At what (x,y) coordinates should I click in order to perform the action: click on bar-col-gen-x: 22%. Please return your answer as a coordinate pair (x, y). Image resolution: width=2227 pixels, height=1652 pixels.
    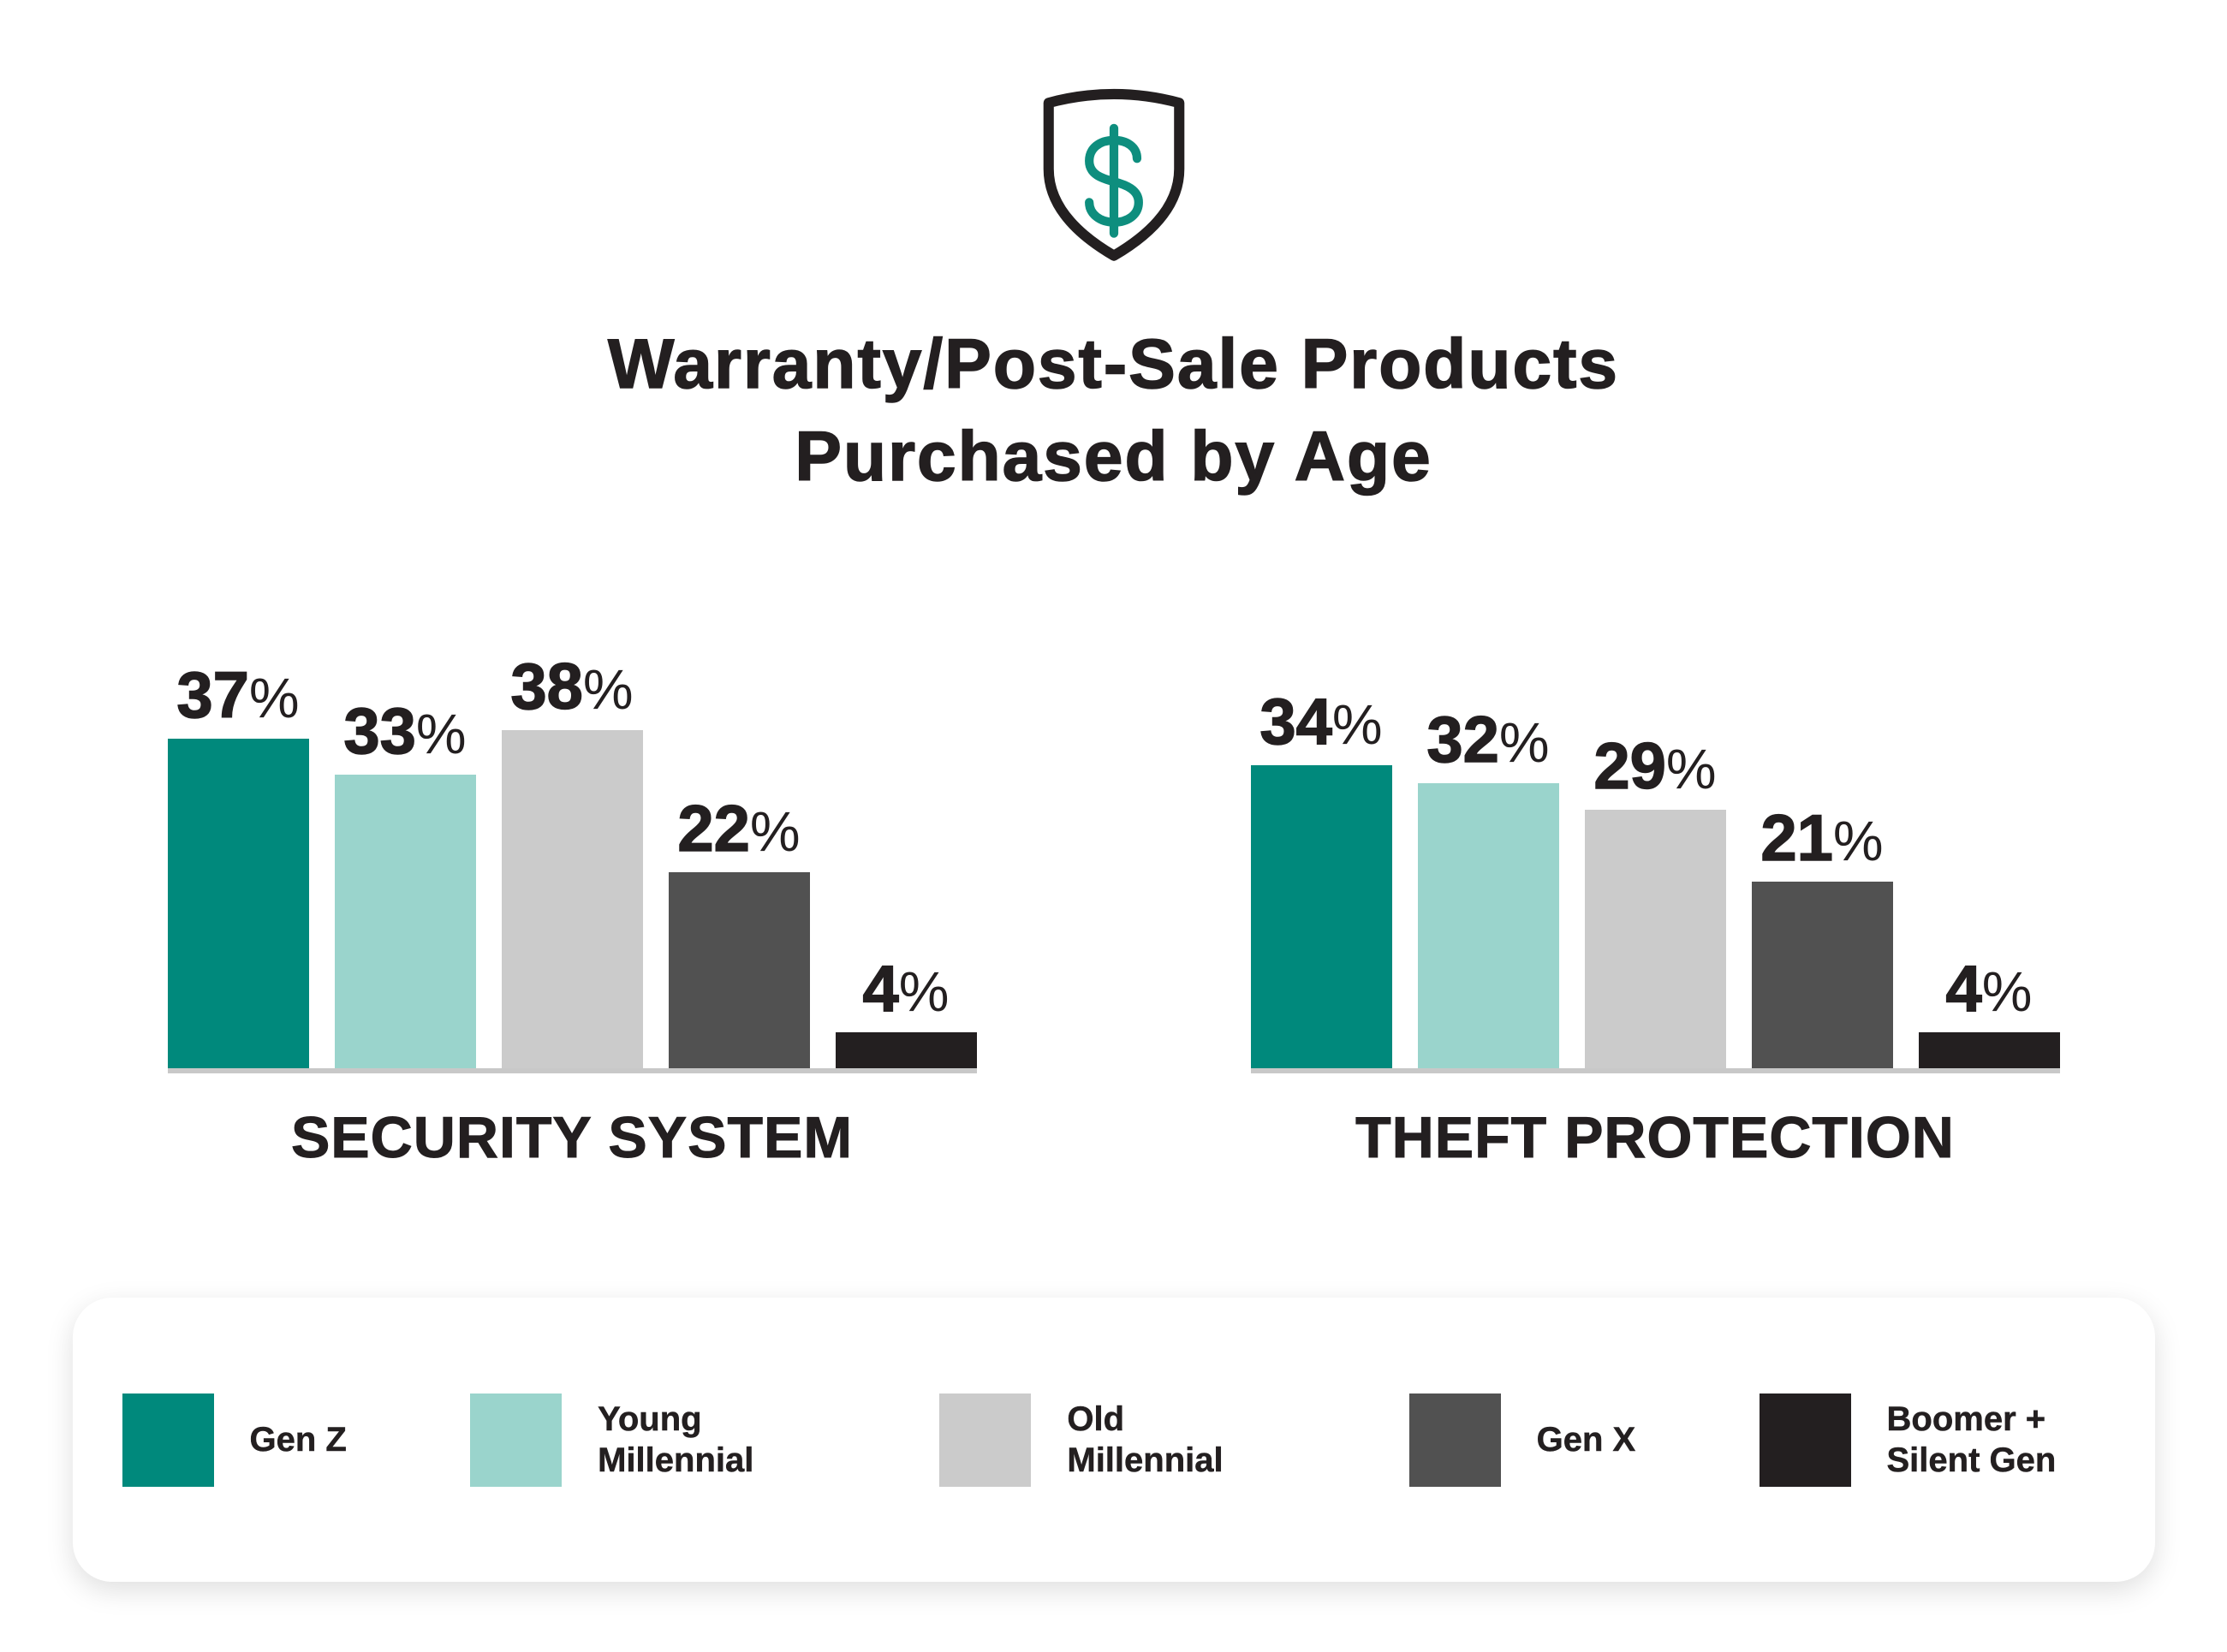
    Looking at the image, I should click on (739, 932).